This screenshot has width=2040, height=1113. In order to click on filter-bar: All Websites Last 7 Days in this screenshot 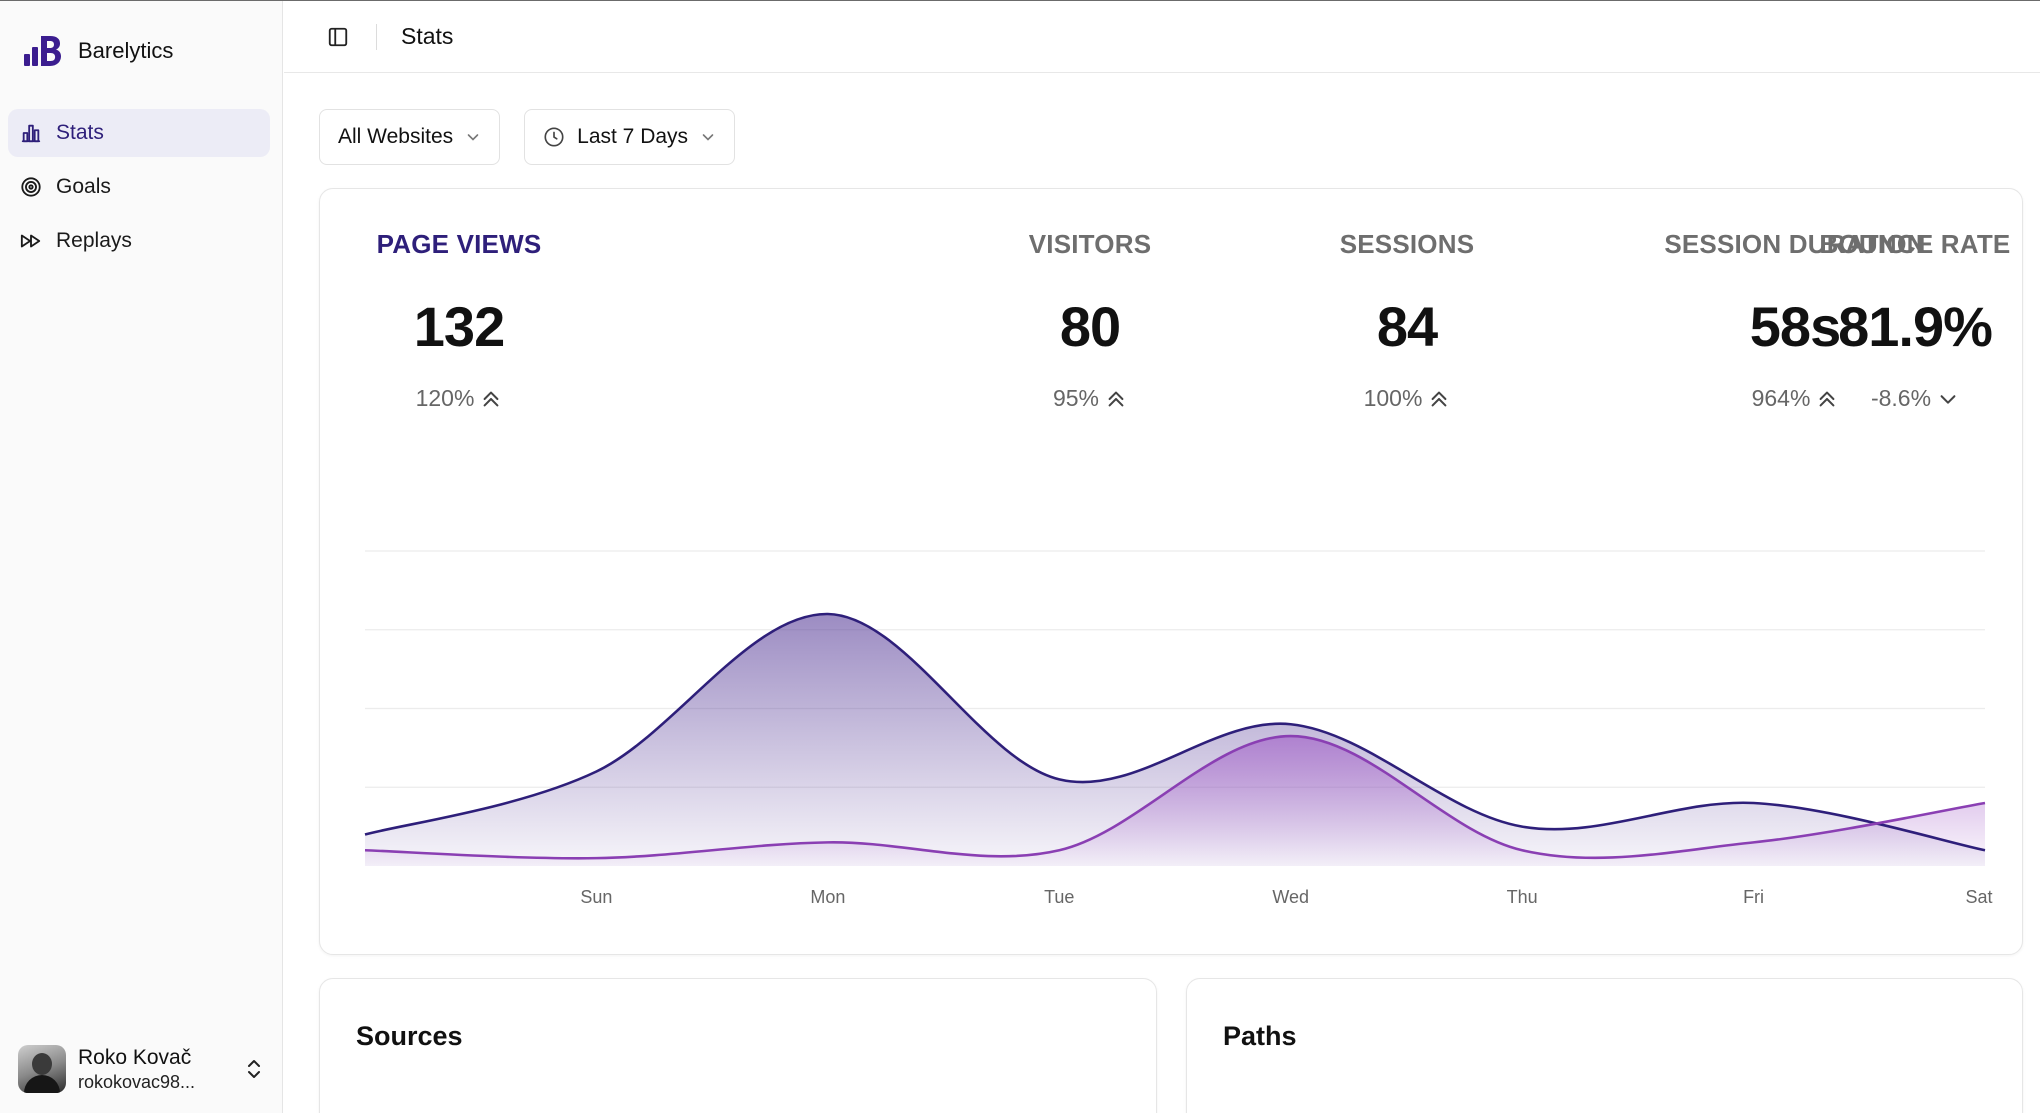, I will do `click(527, 137)`.